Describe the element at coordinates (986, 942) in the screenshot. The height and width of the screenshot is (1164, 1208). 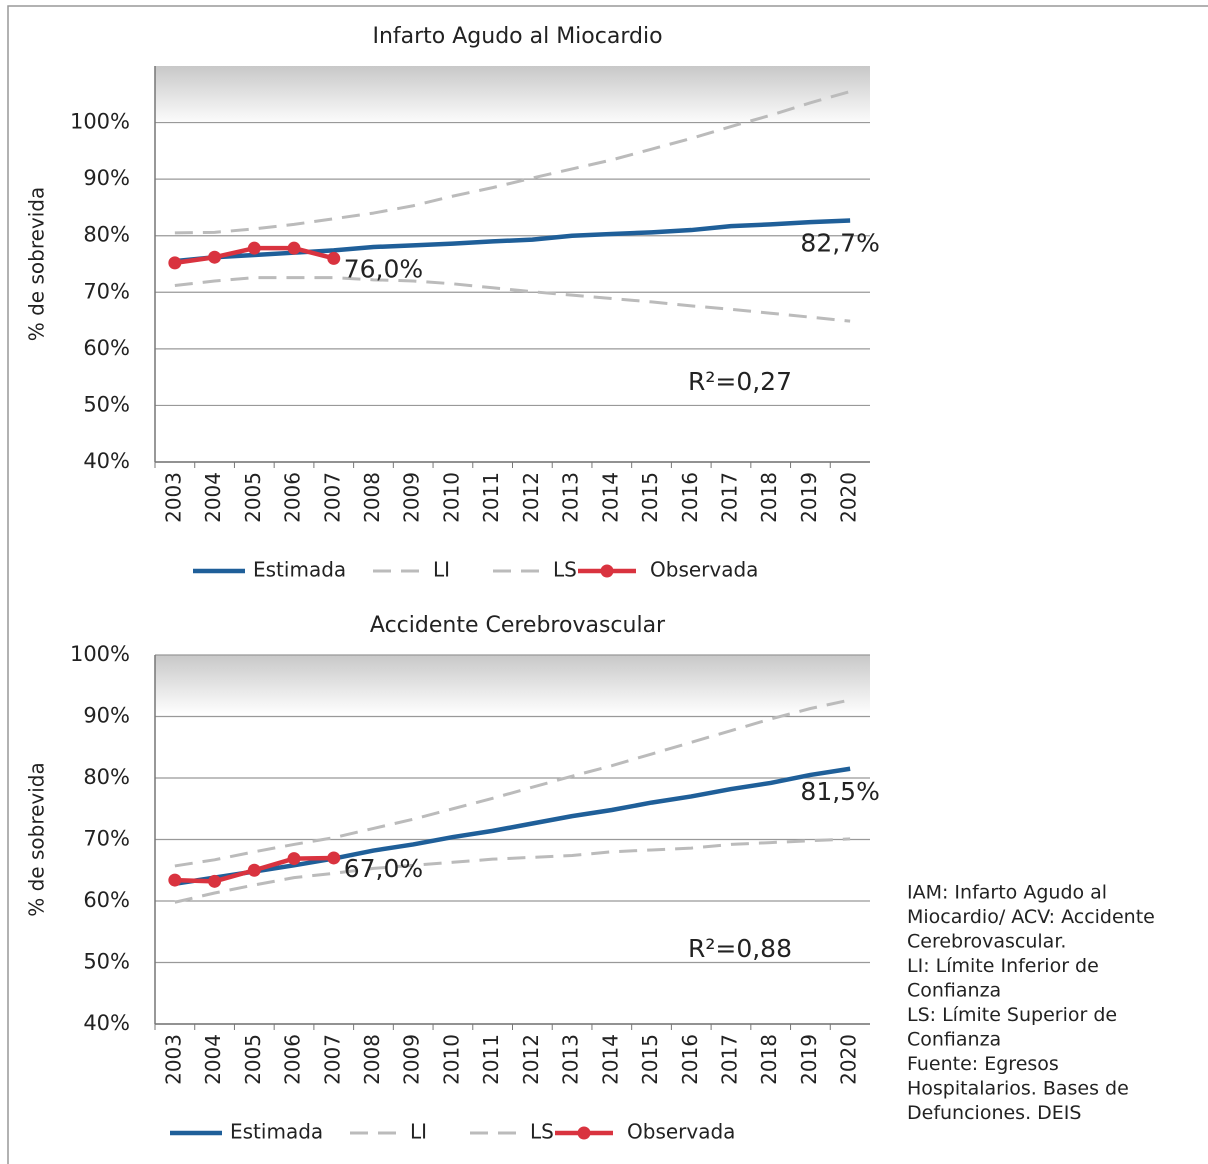
I see `note-line: Cerebrovascular.` at that location.